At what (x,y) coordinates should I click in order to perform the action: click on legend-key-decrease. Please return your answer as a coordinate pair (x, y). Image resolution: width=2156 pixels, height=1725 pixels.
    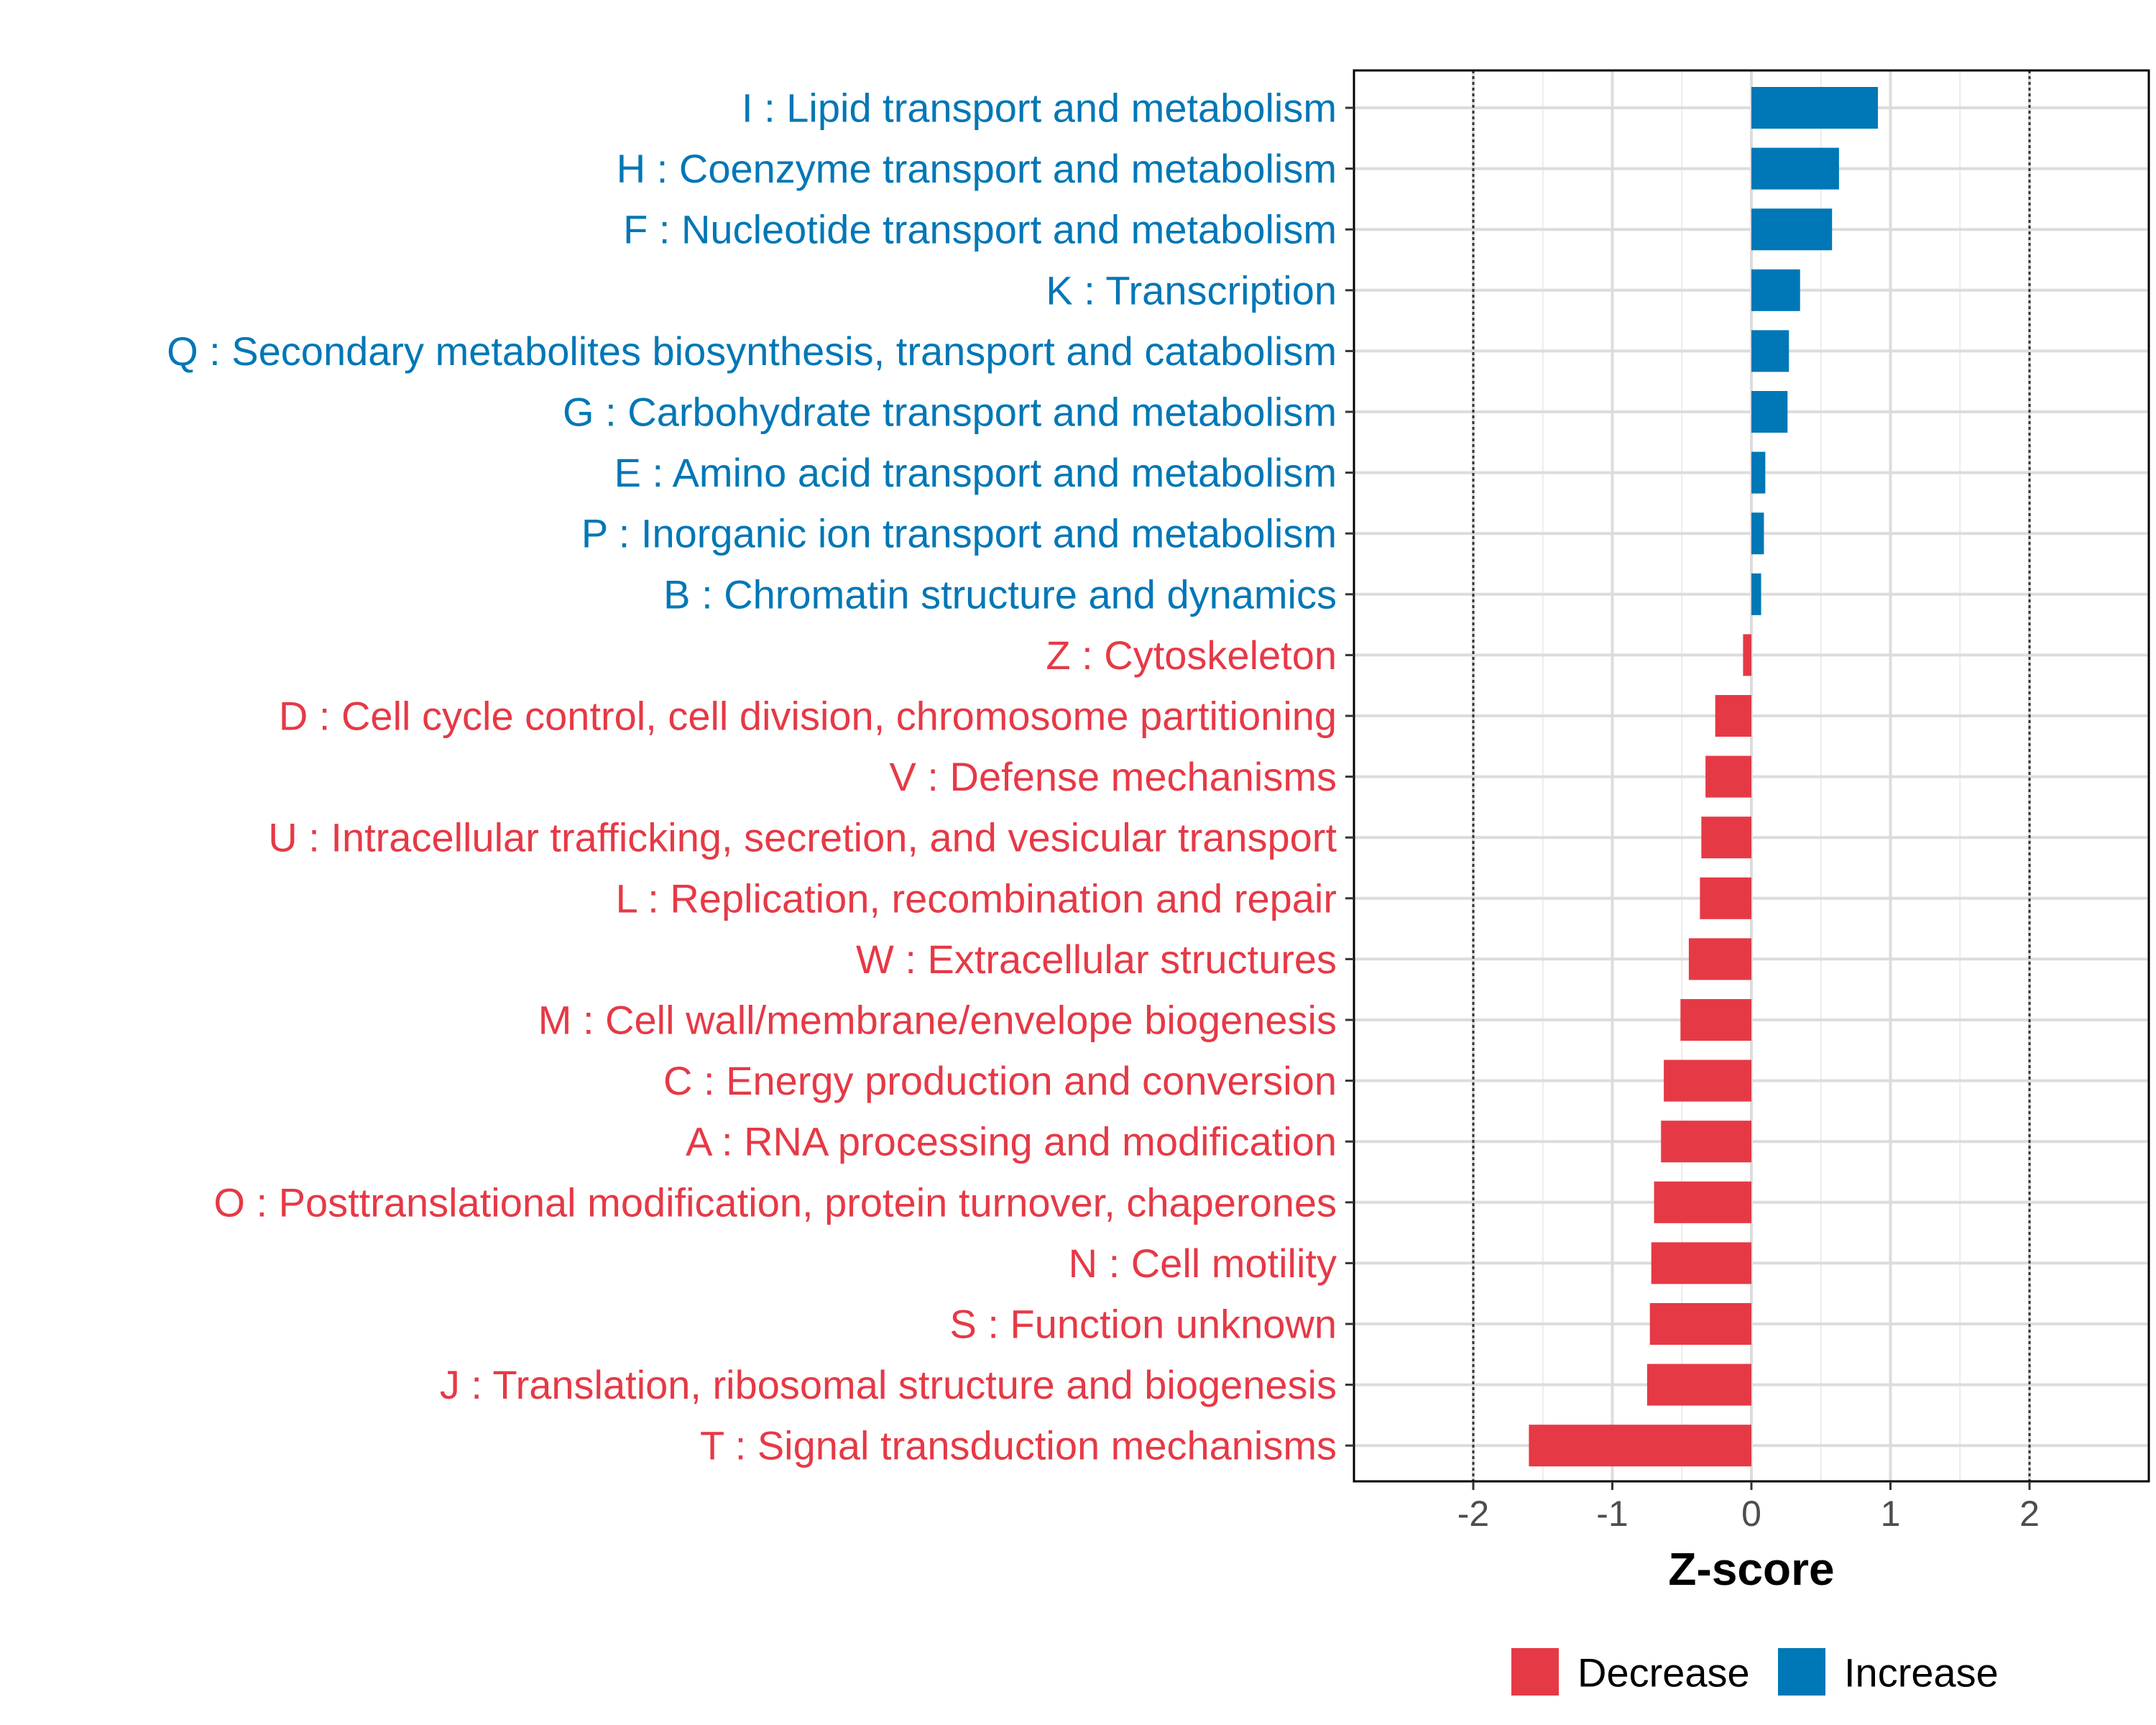
    Looking at the image, I should click on (1535, 1672).